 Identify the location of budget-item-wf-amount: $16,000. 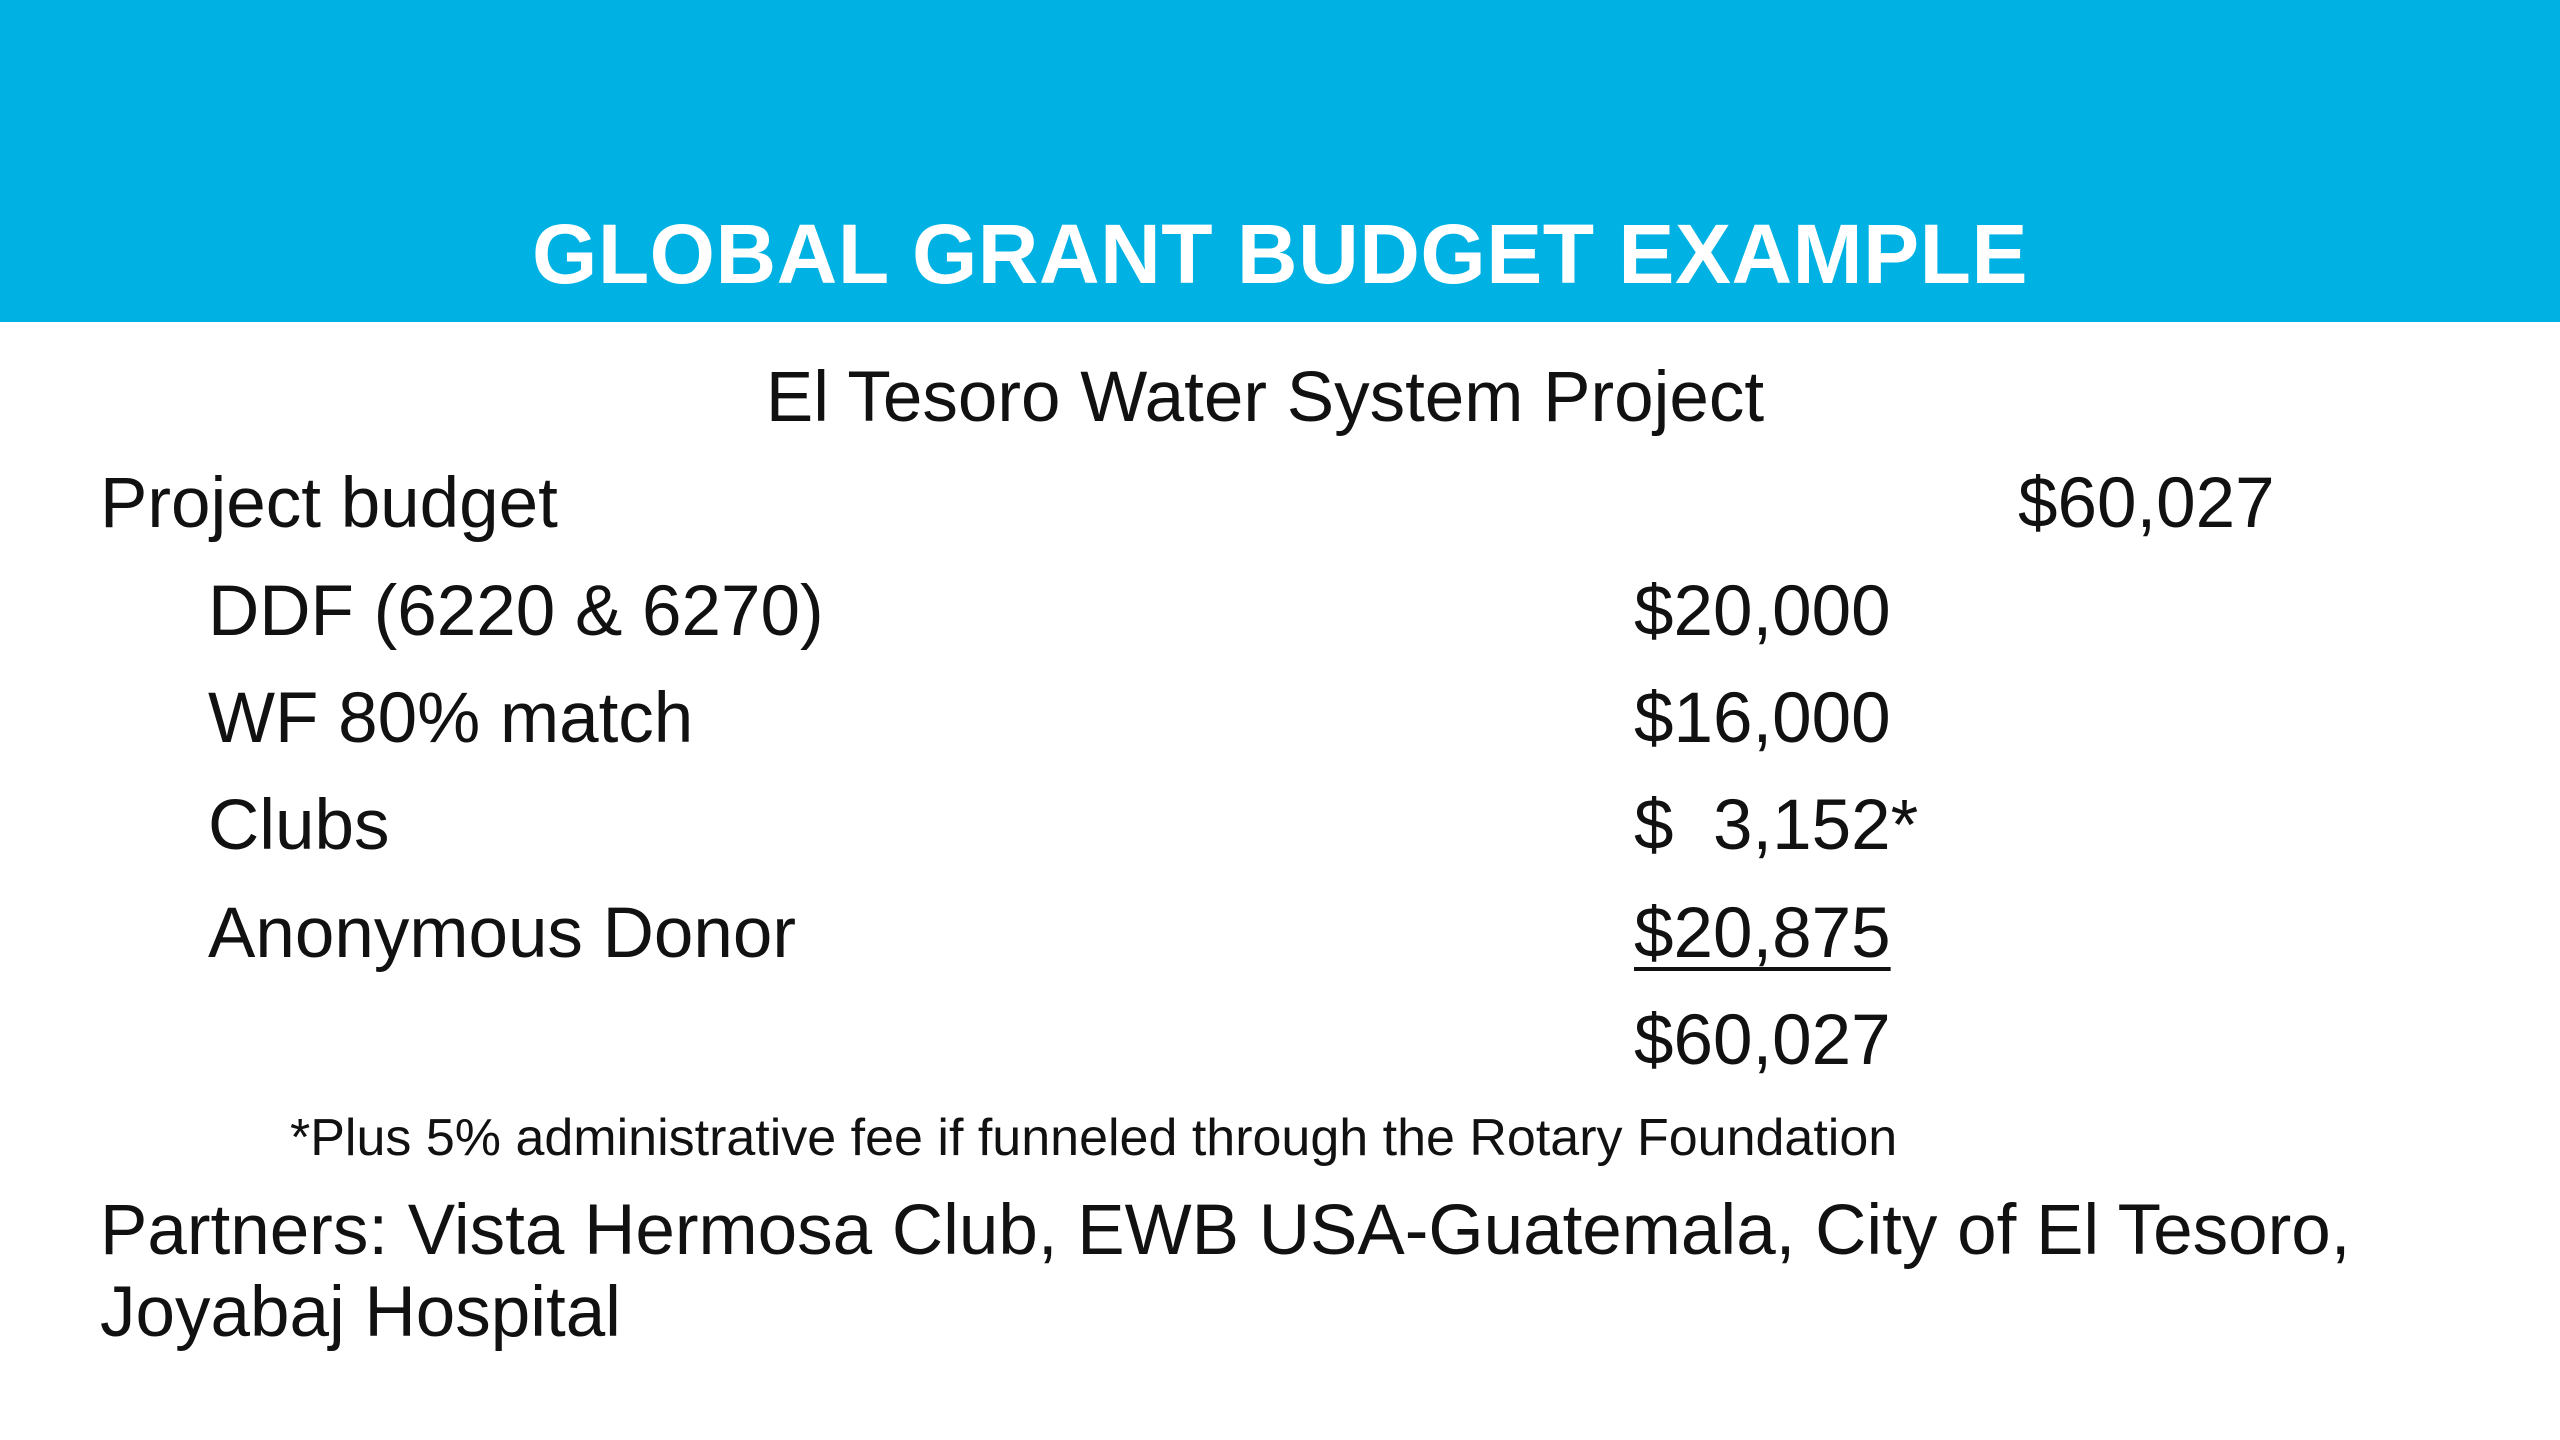
(1762, 718).